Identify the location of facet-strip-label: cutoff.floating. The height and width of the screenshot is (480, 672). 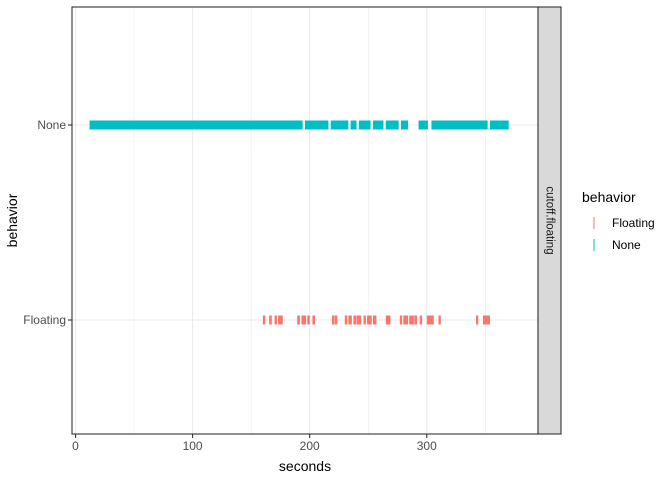
(550, 220).